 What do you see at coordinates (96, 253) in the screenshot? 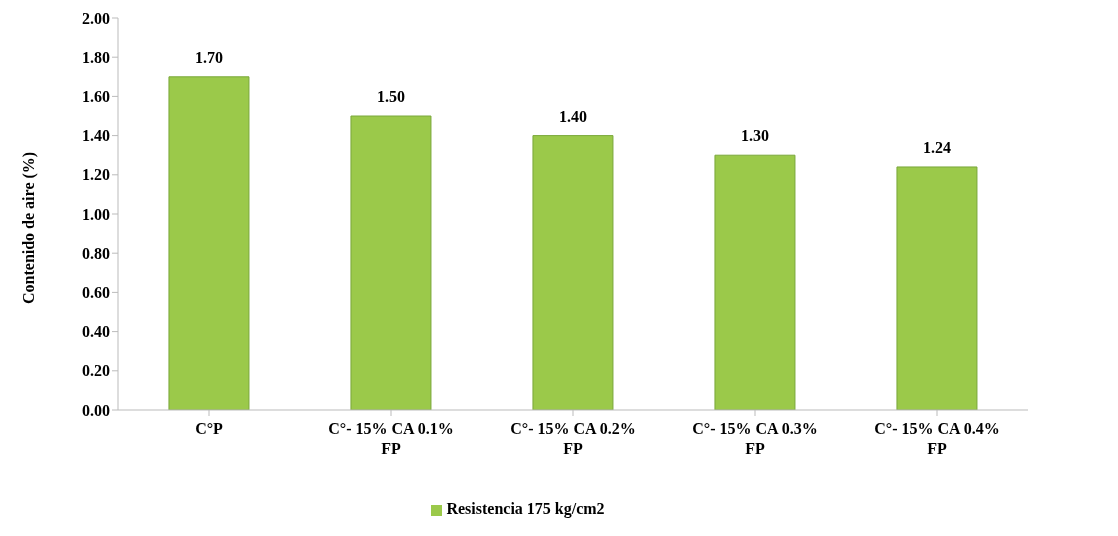
I see `y-tick-label: 0.80` at bounding box center [96, 253].